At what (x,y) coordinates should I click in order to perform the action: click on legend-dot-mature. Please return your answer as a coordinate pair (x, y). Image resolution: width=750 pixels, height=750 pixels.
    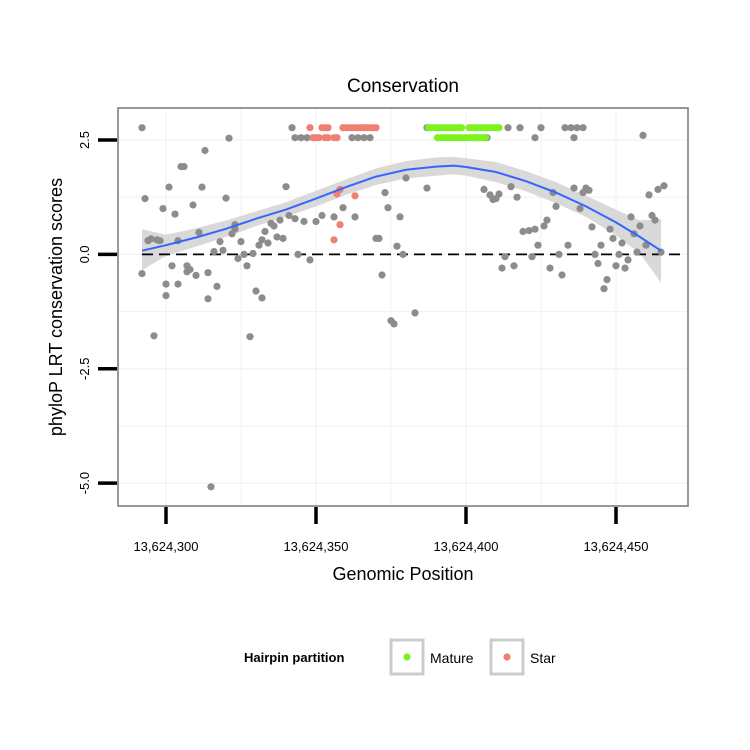
    Looking at the image, I should click on (407, 657).